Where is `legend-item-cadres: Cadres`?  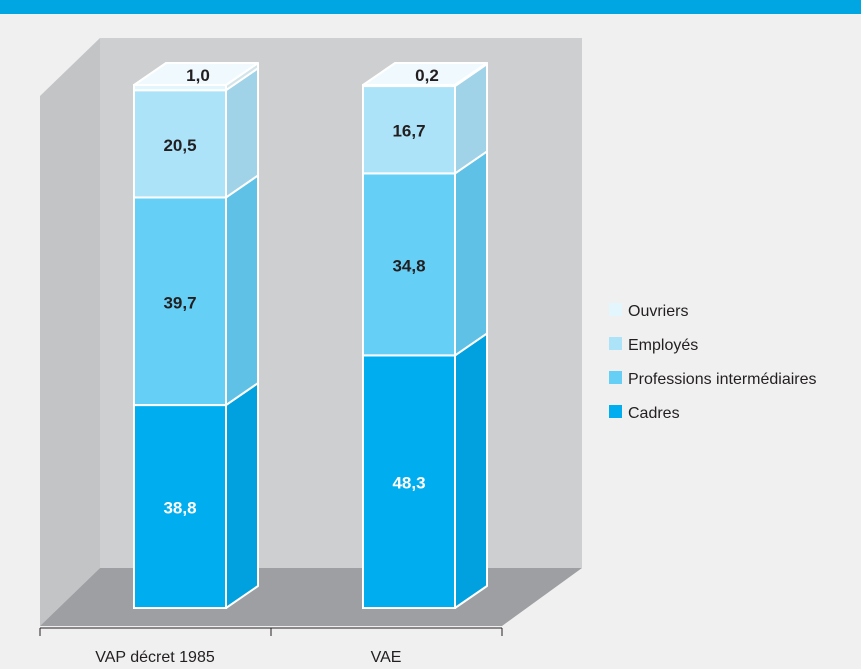
legend-item-cadres: Cadres is located at coordinates (644, 413).